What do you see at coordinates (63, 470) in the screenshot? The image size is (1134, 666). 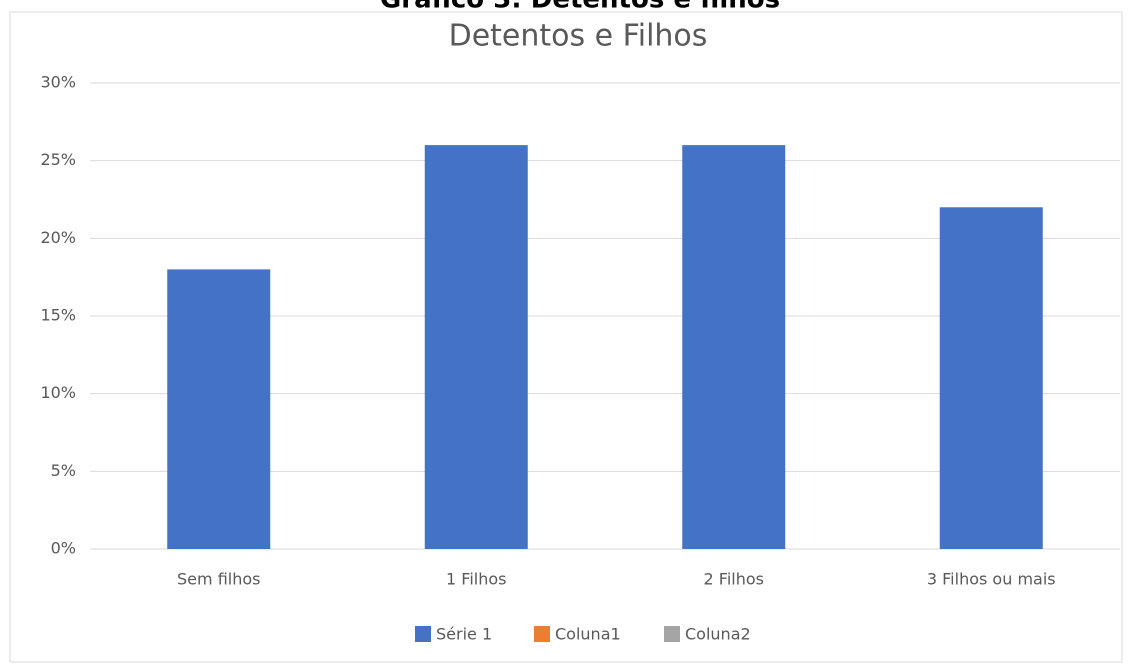 I see `y-tick-label: 5%` at bounding box center [63, 470].